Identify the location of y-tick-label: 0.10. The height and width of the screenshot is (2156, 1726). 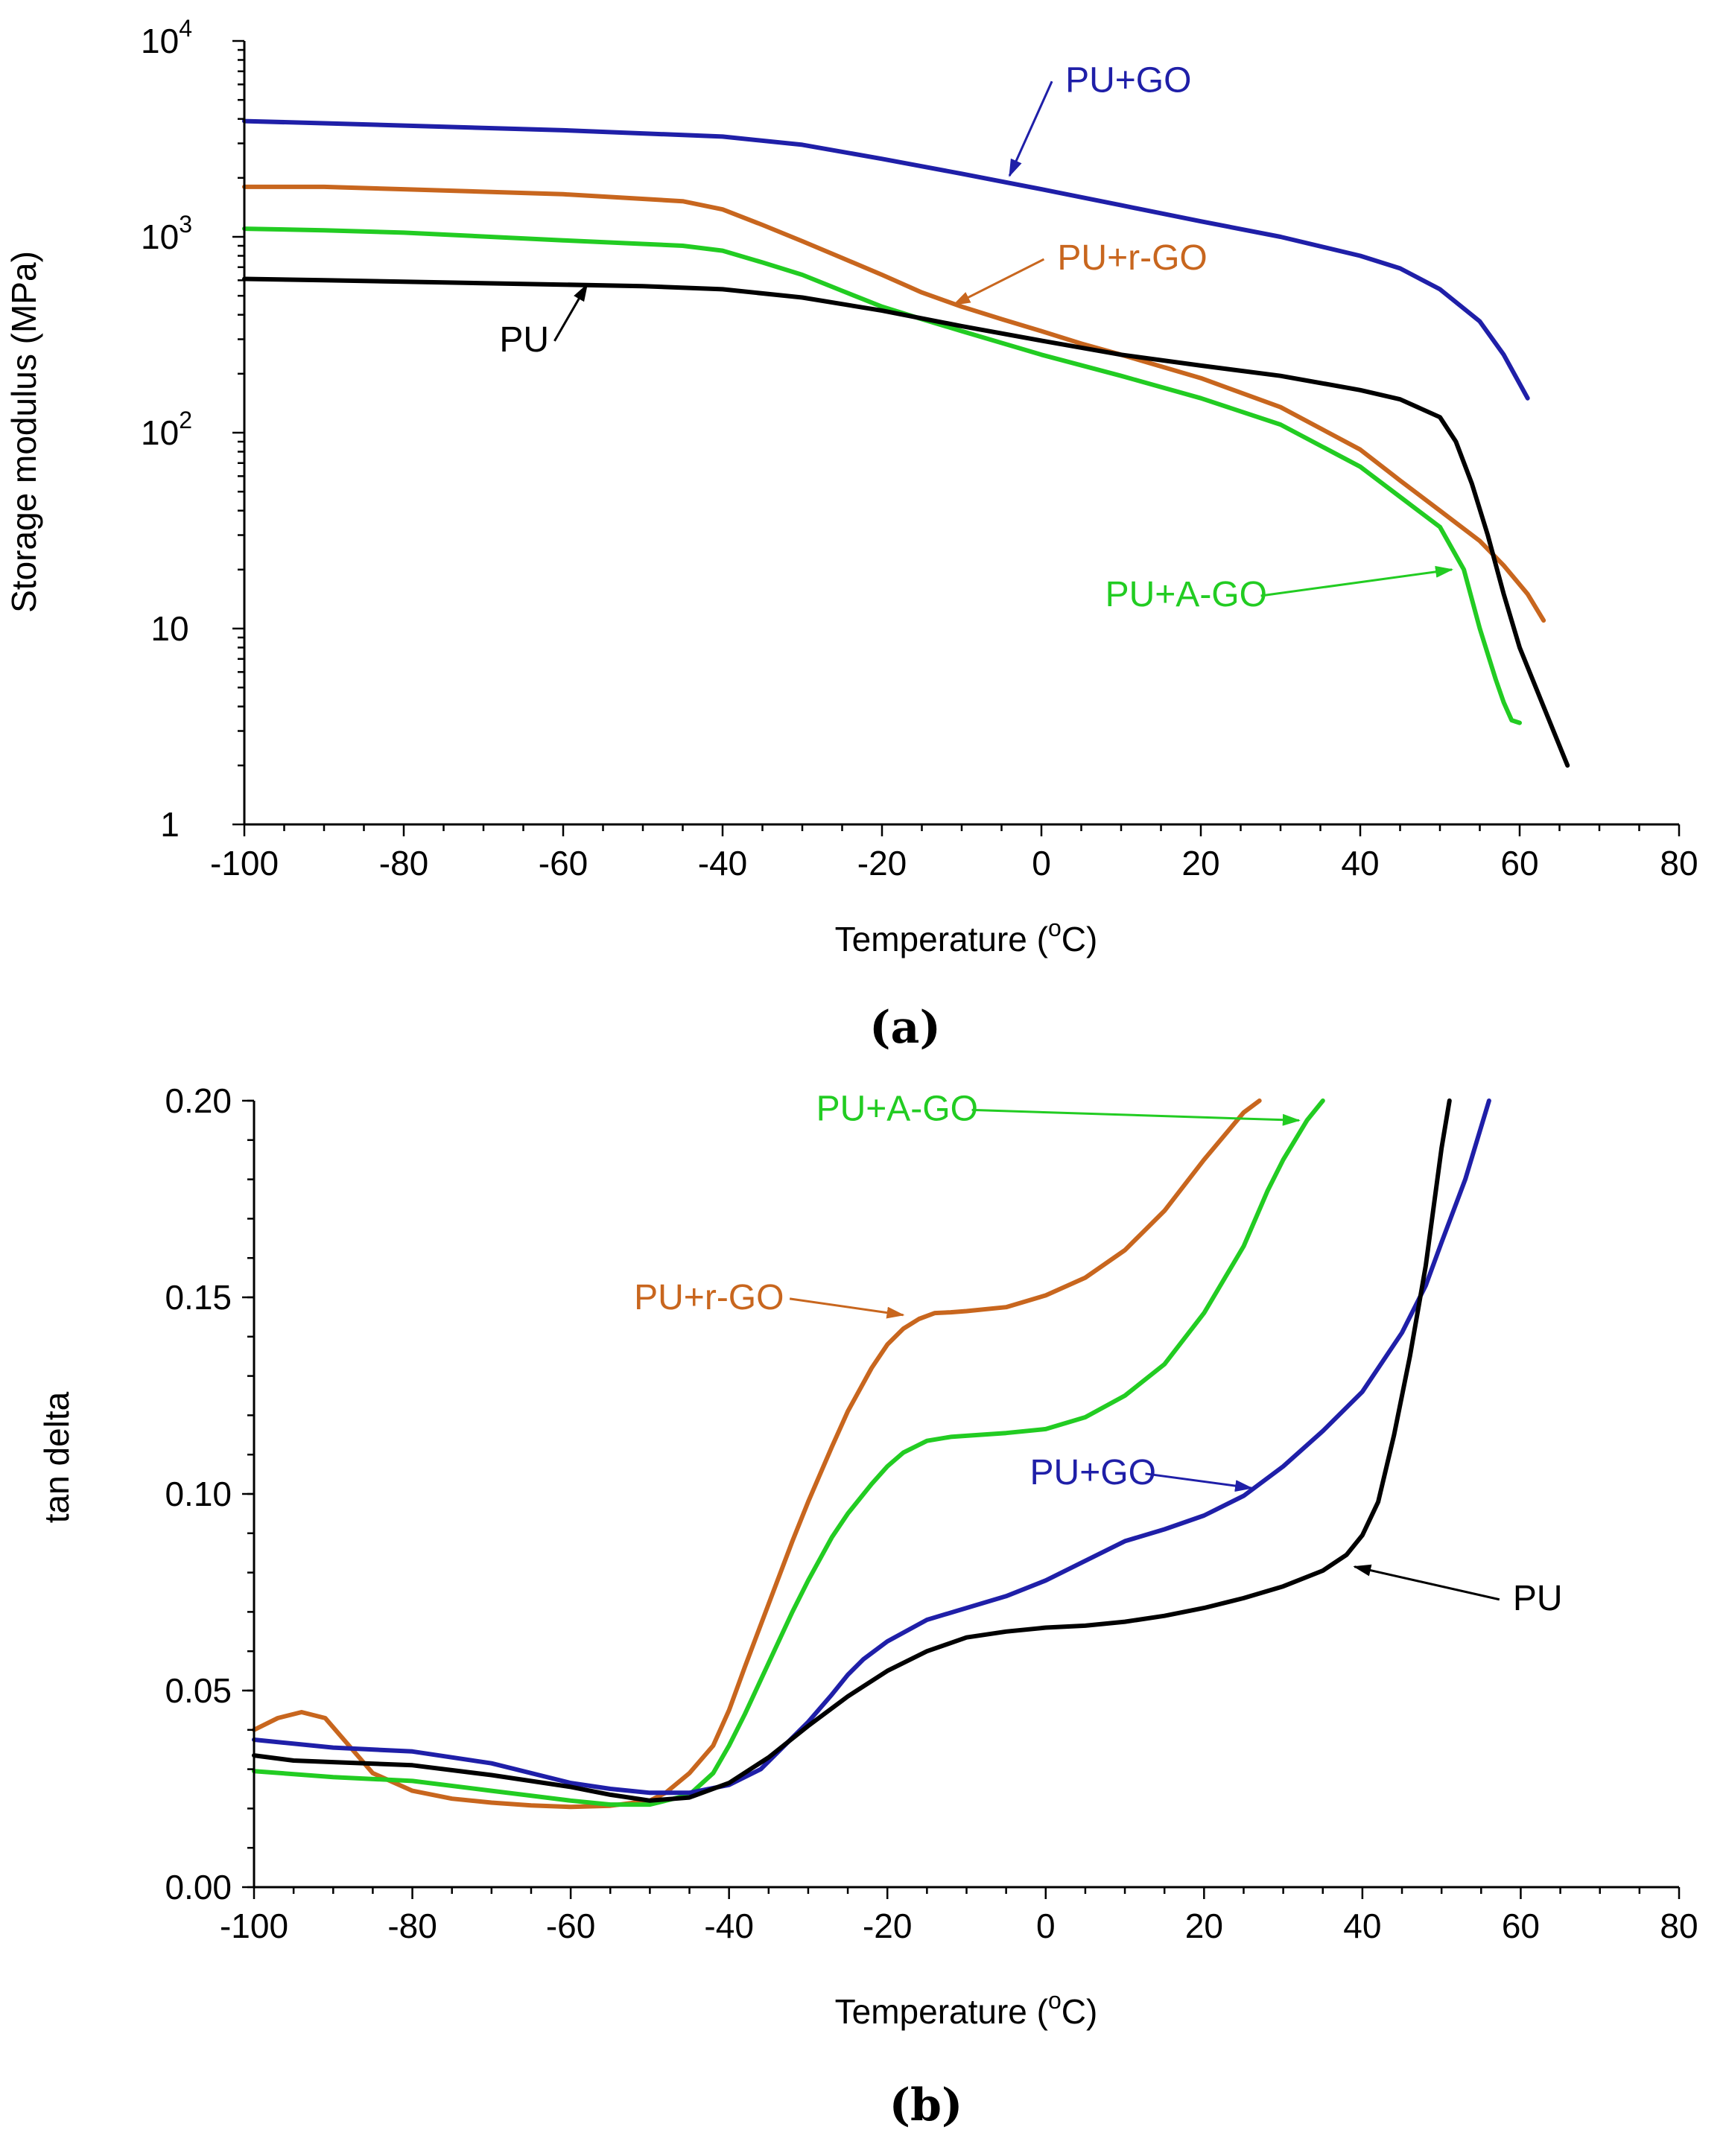
(198, 1494).